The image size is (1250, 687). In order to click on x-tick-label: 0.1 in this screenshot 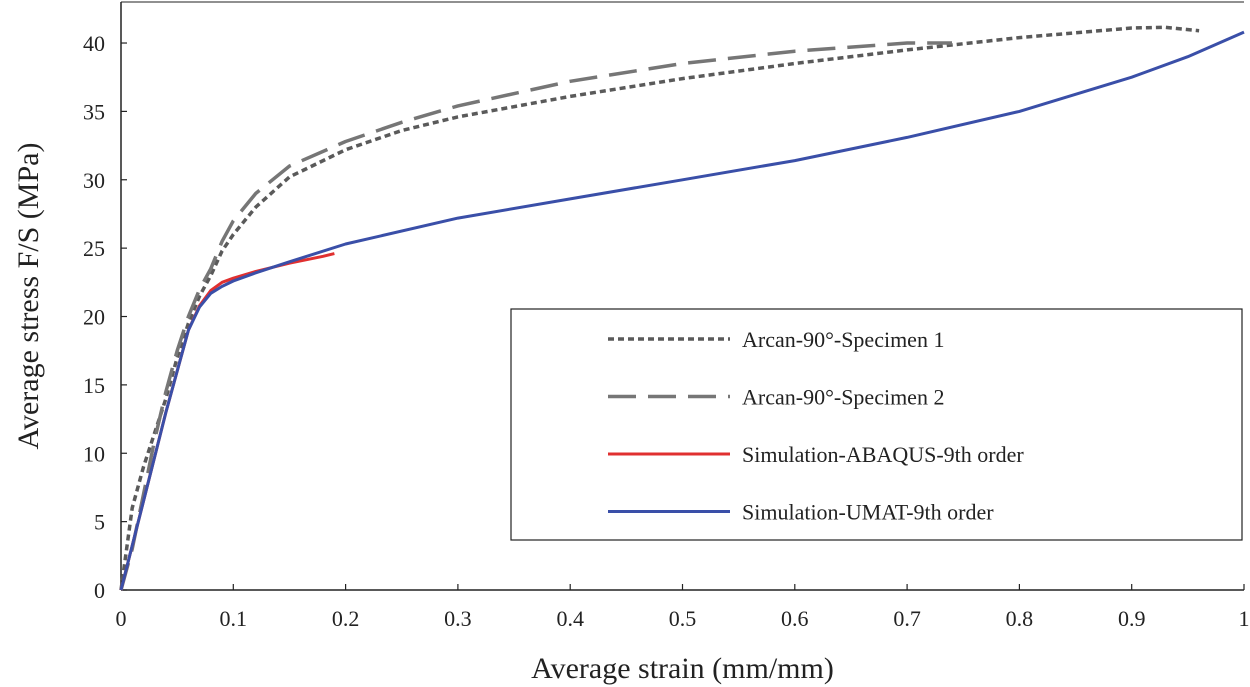, I will do `click(234, 618)`.